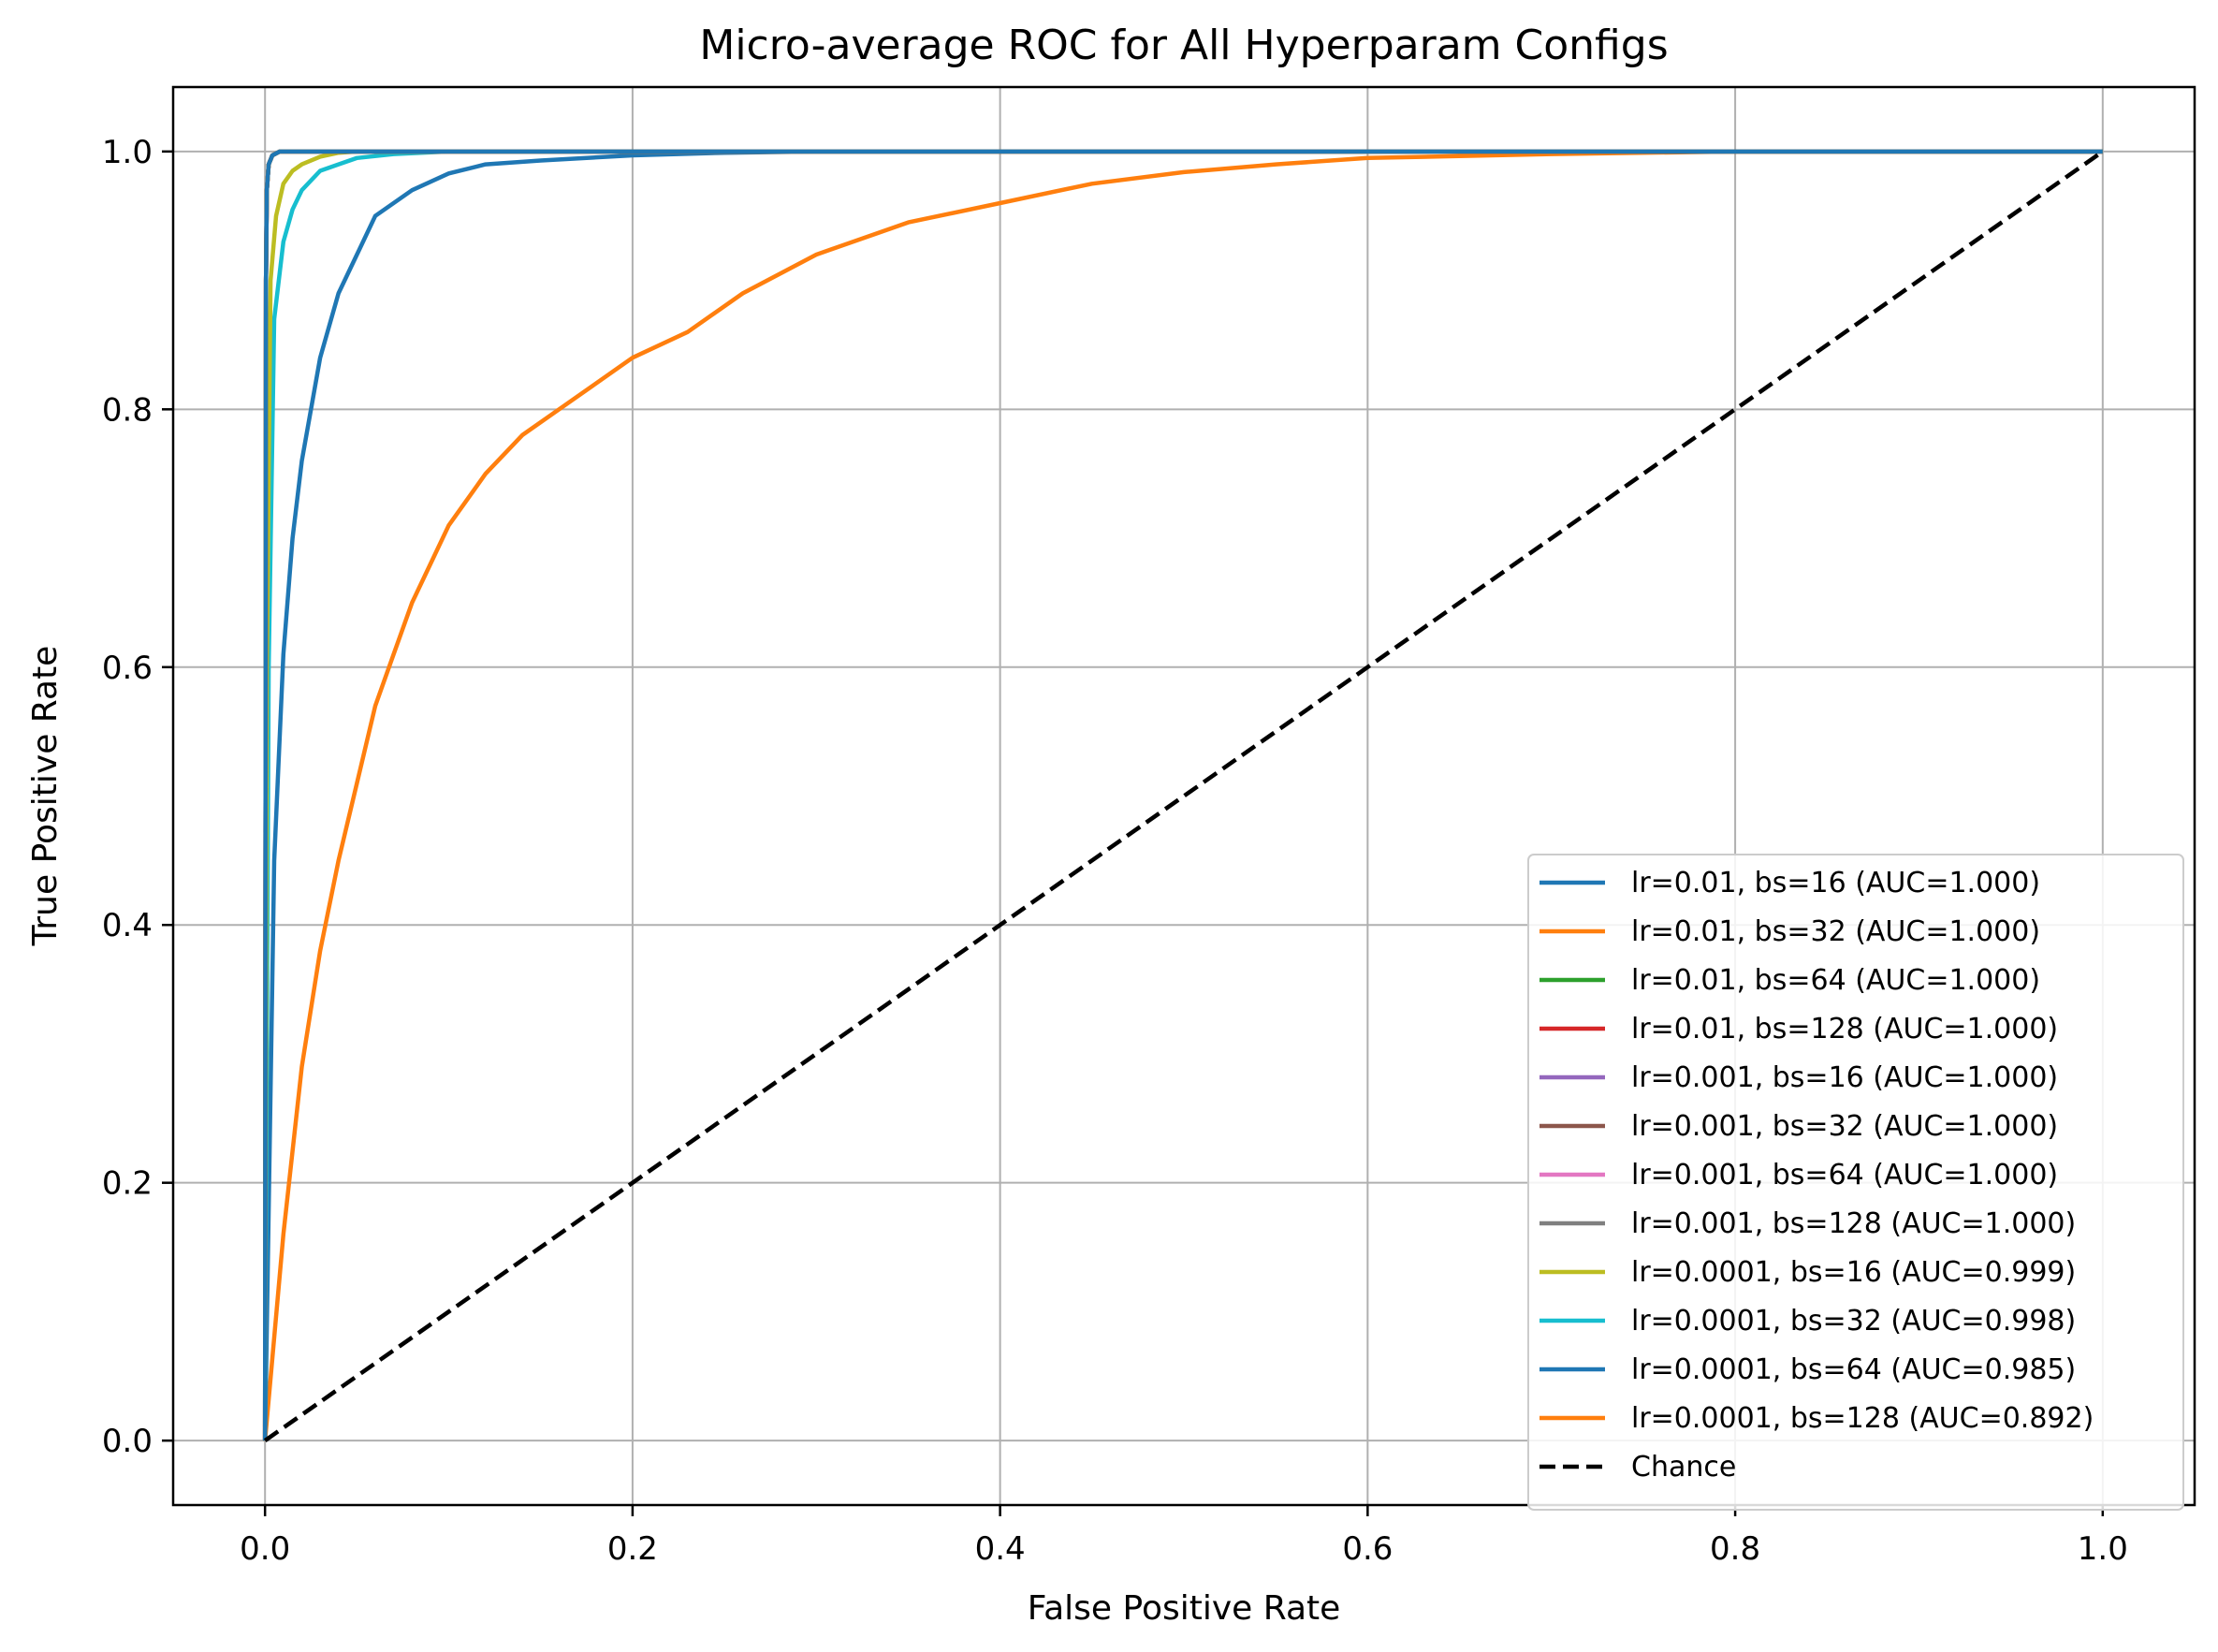 This screenshot has width=2218, height=1652. Describe the element at coordinates (1863, 1418) in the screenshot. I see `legend-entry-11: lr=0.0001, bs=128 (AUC=0.892)` at that location.